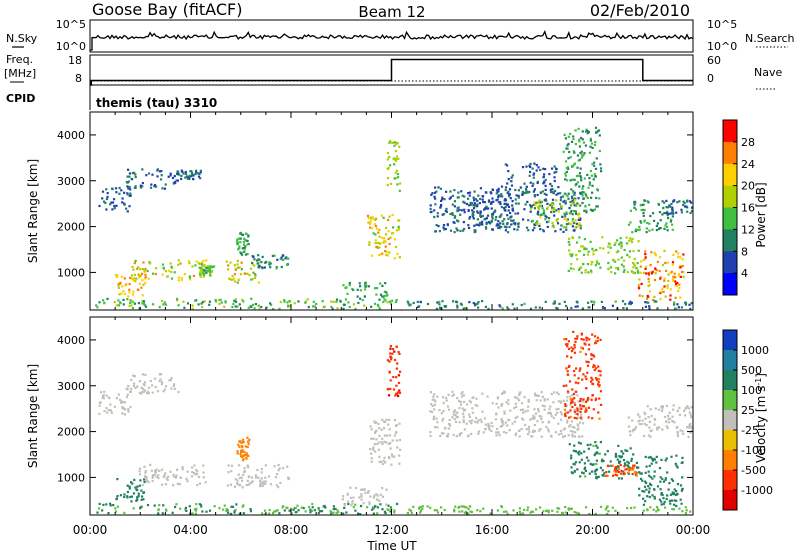 Image resolution: width=800 pixels, height=554 pixels. I want to click on noise-panel-frame, so click(391, 36).